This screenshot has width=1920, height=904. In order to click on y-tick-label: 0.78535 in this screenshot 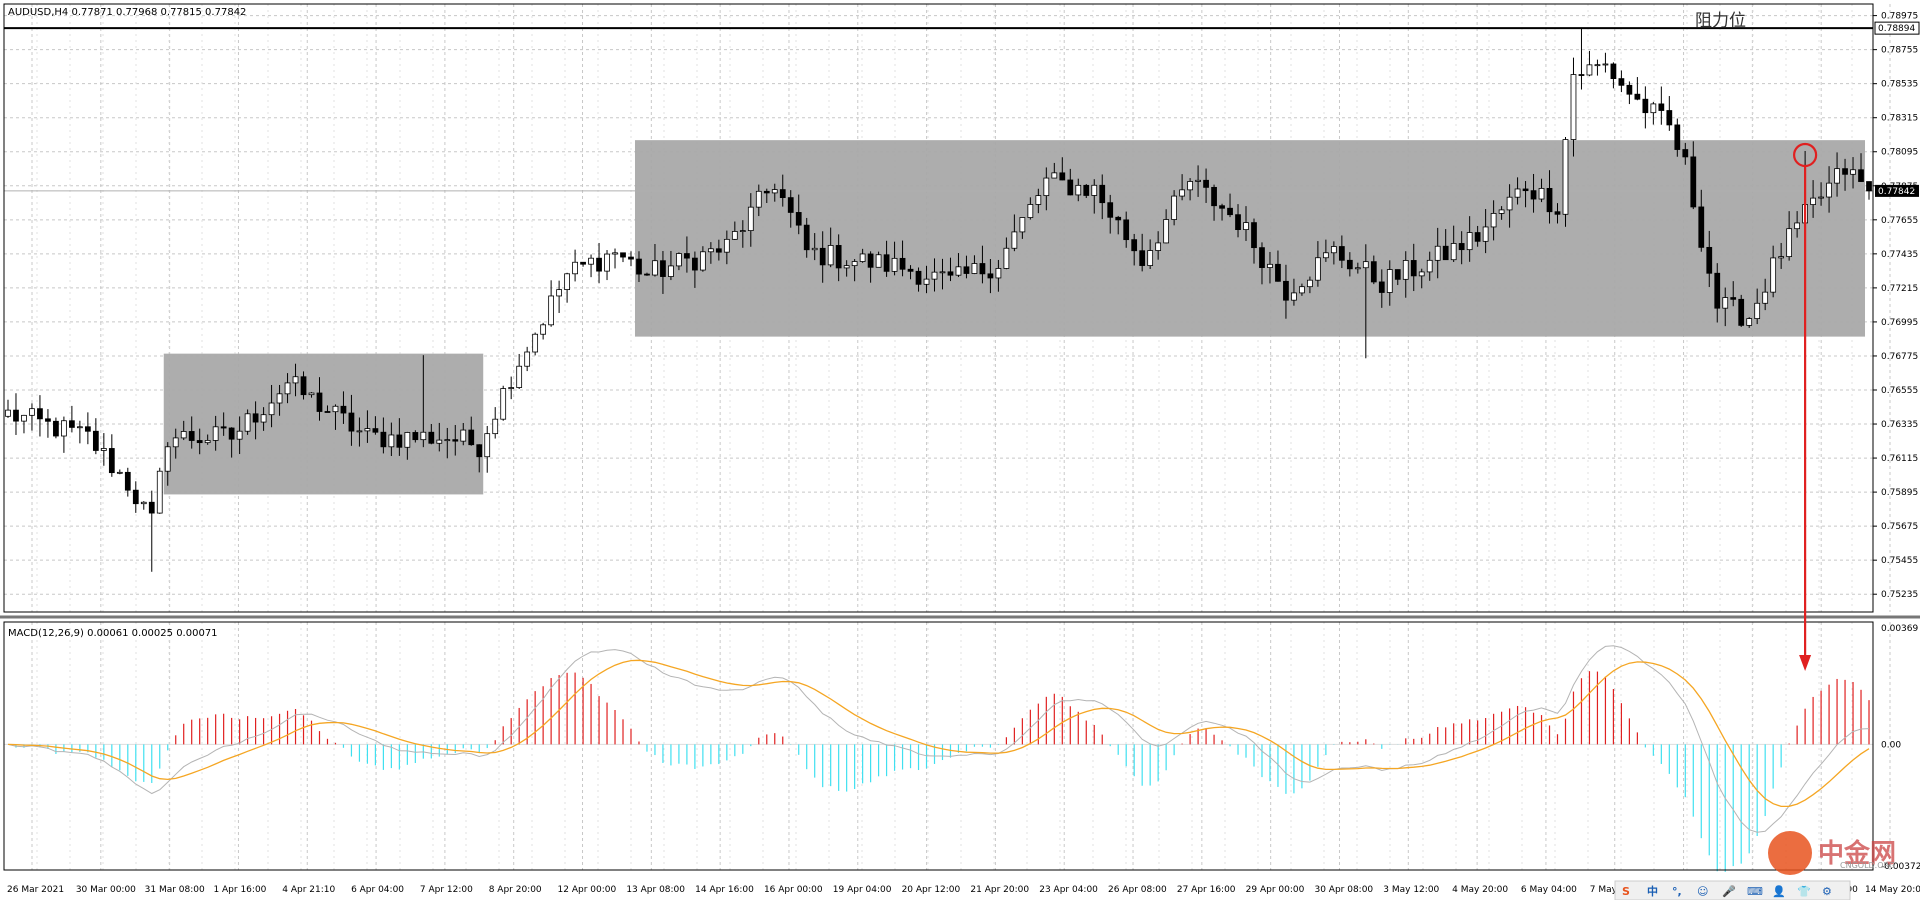, I will do `click(1899, 85)`.